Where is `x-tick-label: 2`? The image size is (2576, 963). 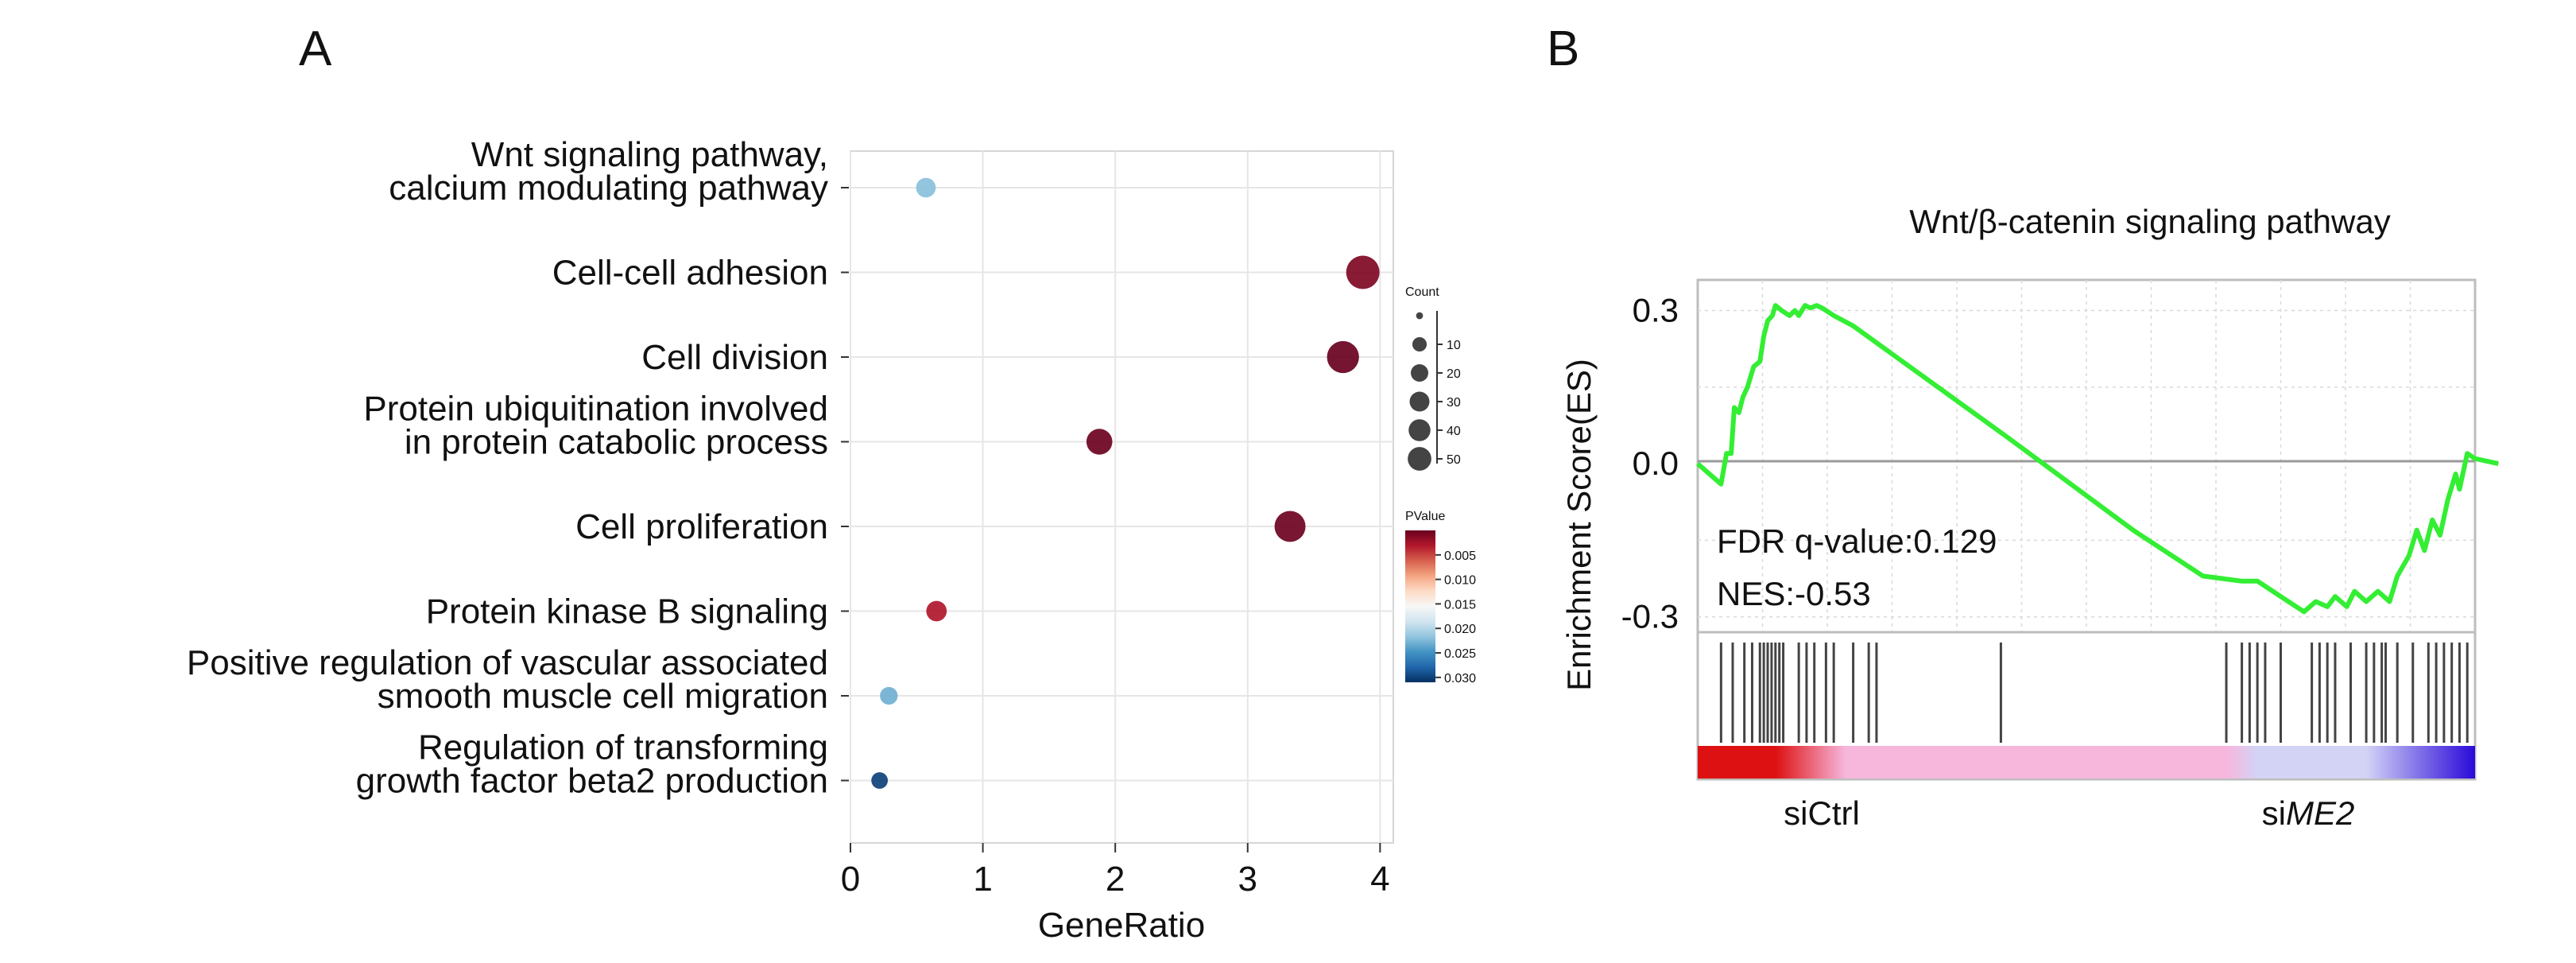 x-tick-label: 2 is located at coordinates (1115, 879).